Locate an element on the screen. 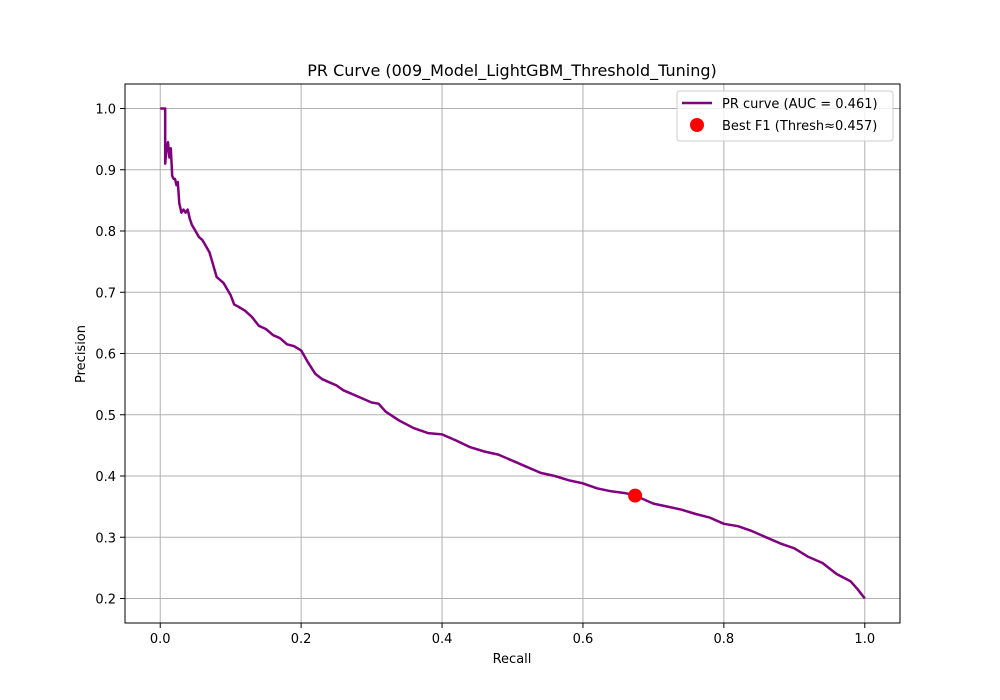 The width and height of the screenshot is (1000, 700). legend-marker-swatch is located at coordinates (697, 125).